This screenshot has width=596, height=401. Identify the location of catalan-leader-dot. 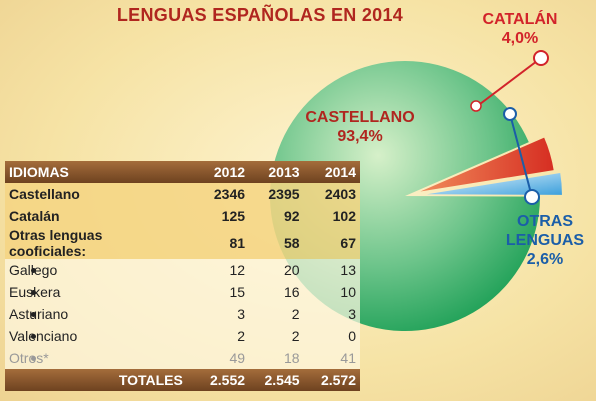
(541, 58).